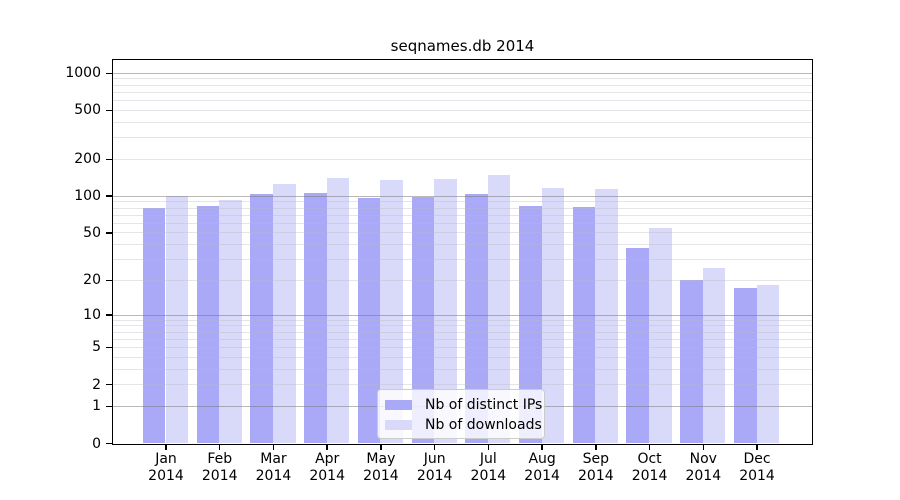  Describe the element at coordinates (96, 384) in the screenshot. I see `y-tick-label-2: 2` at that location.